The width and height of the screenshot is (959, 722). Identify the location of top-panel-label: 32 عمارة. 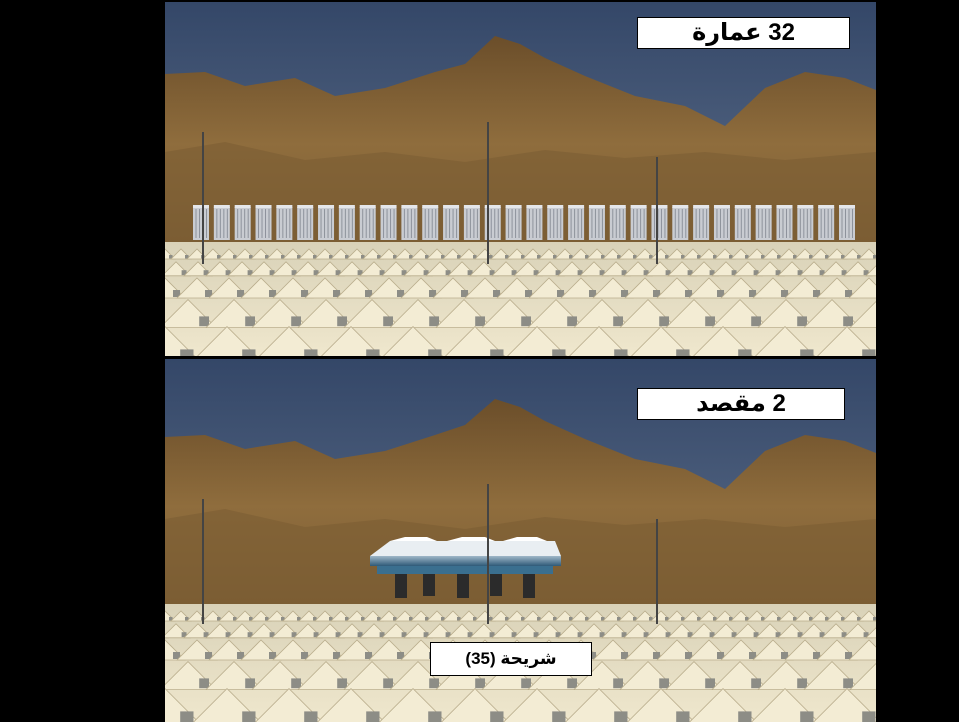
(743, 33).